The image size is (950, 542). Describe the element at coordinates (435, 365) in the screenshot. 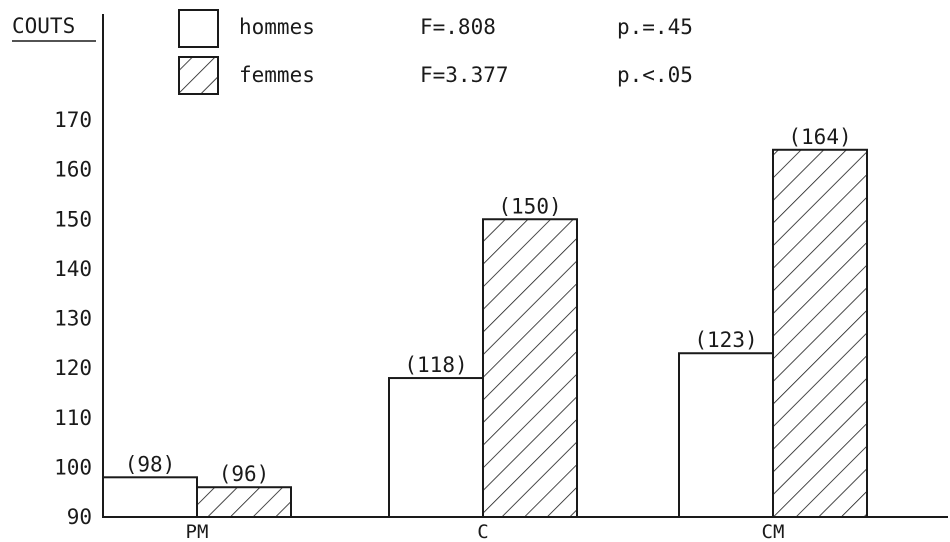

I see `data-label-hommes-c: (118)` at that location.